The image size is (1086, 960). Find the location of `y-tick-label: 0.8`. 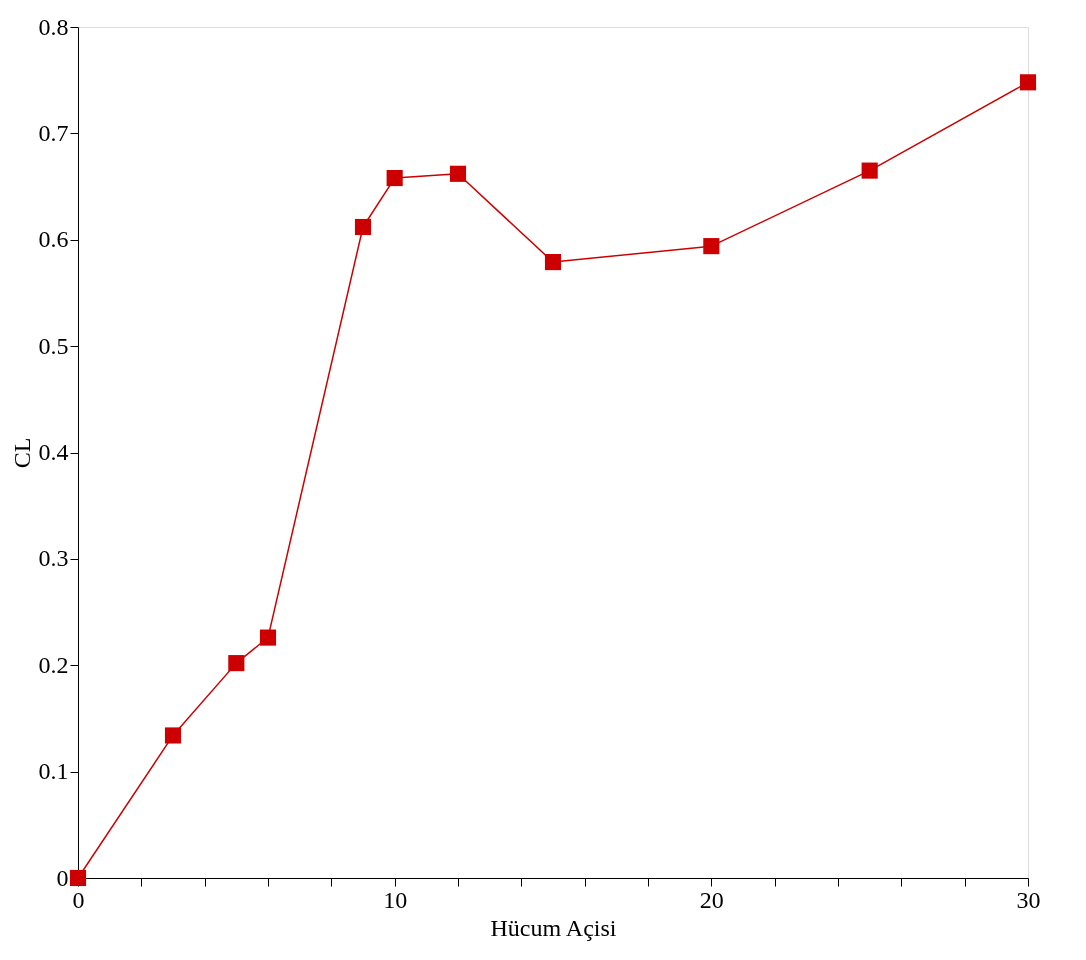

y-tick-label: 0.8 is located at coordinates (53, 26).